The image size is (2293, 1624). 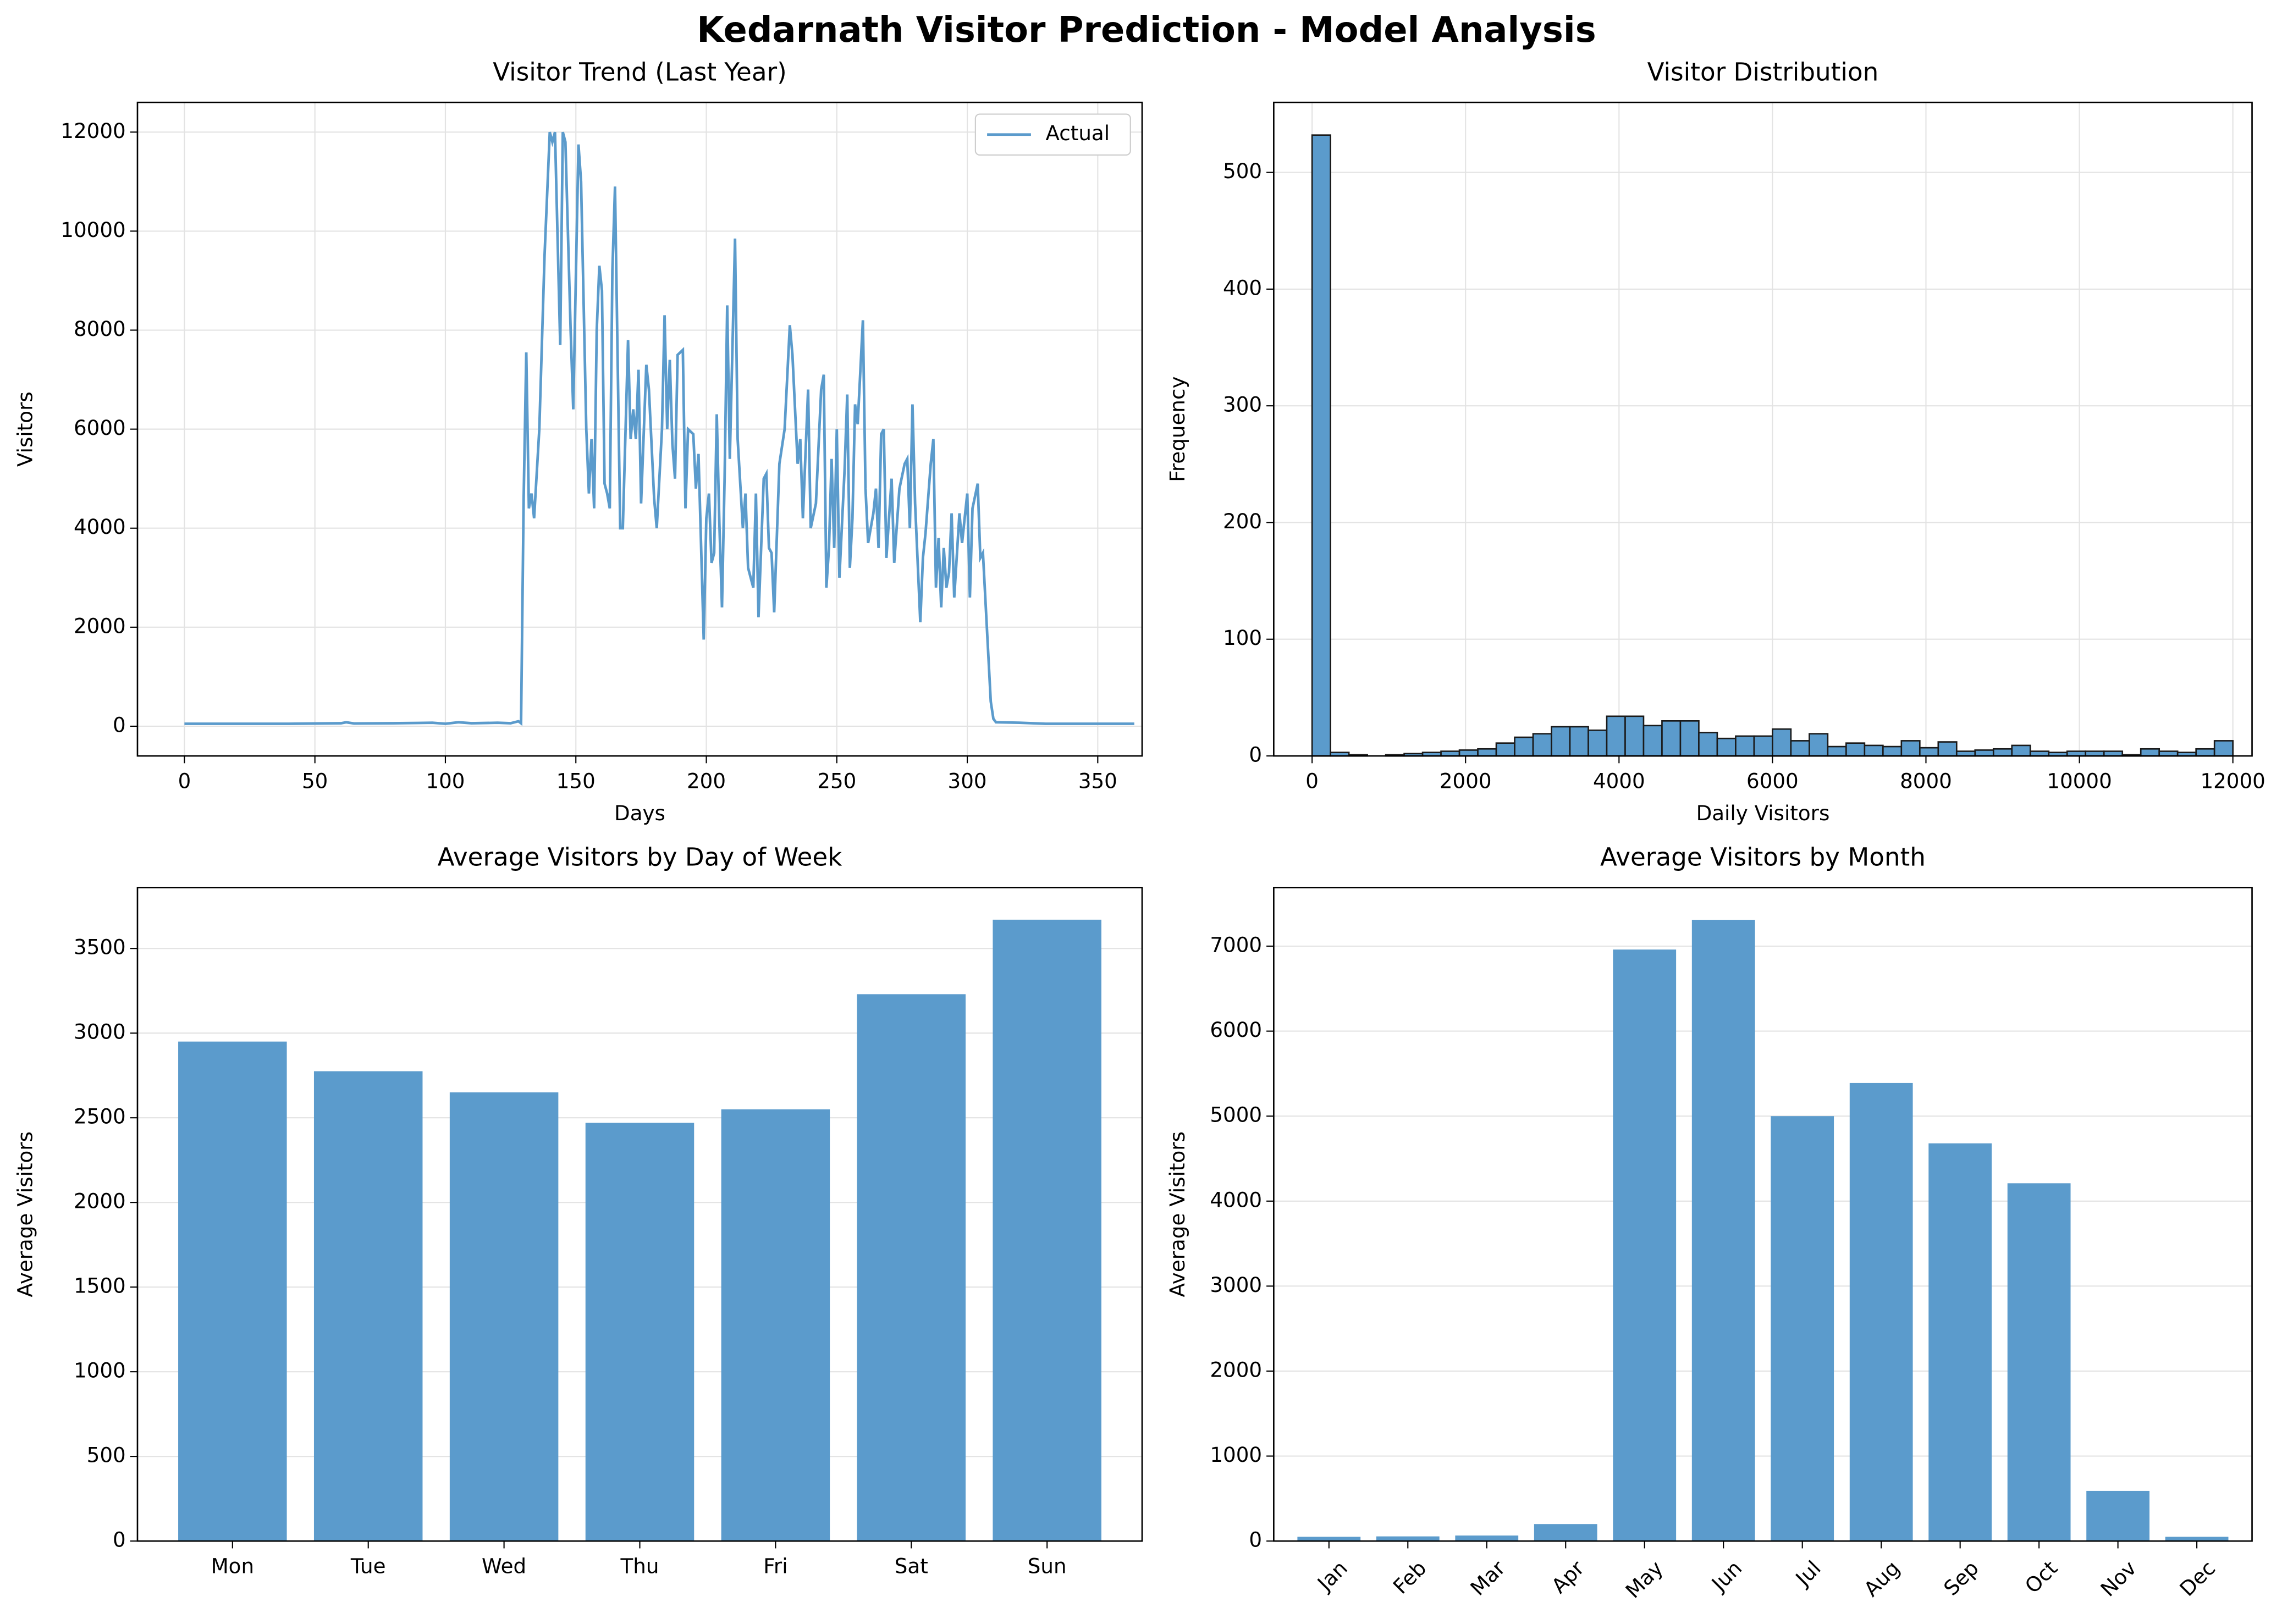 I want to click on x-tick-label: 150, so click(x=576, y=781).